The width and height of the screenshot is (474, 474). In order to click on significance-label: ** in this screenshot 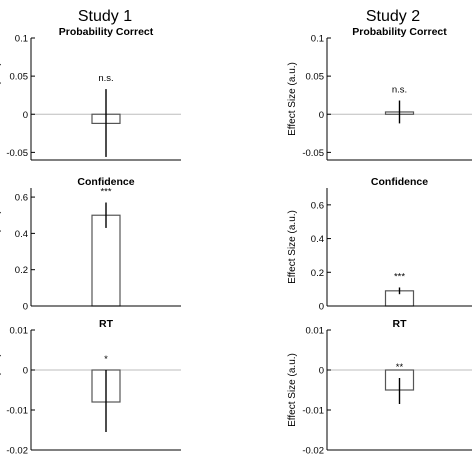, I will do `click(400, 367)`.